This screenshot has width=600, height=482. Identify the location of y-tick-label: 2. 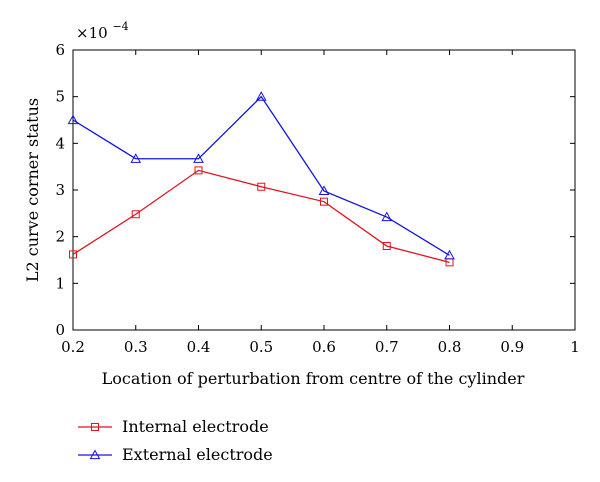
(60, 237).